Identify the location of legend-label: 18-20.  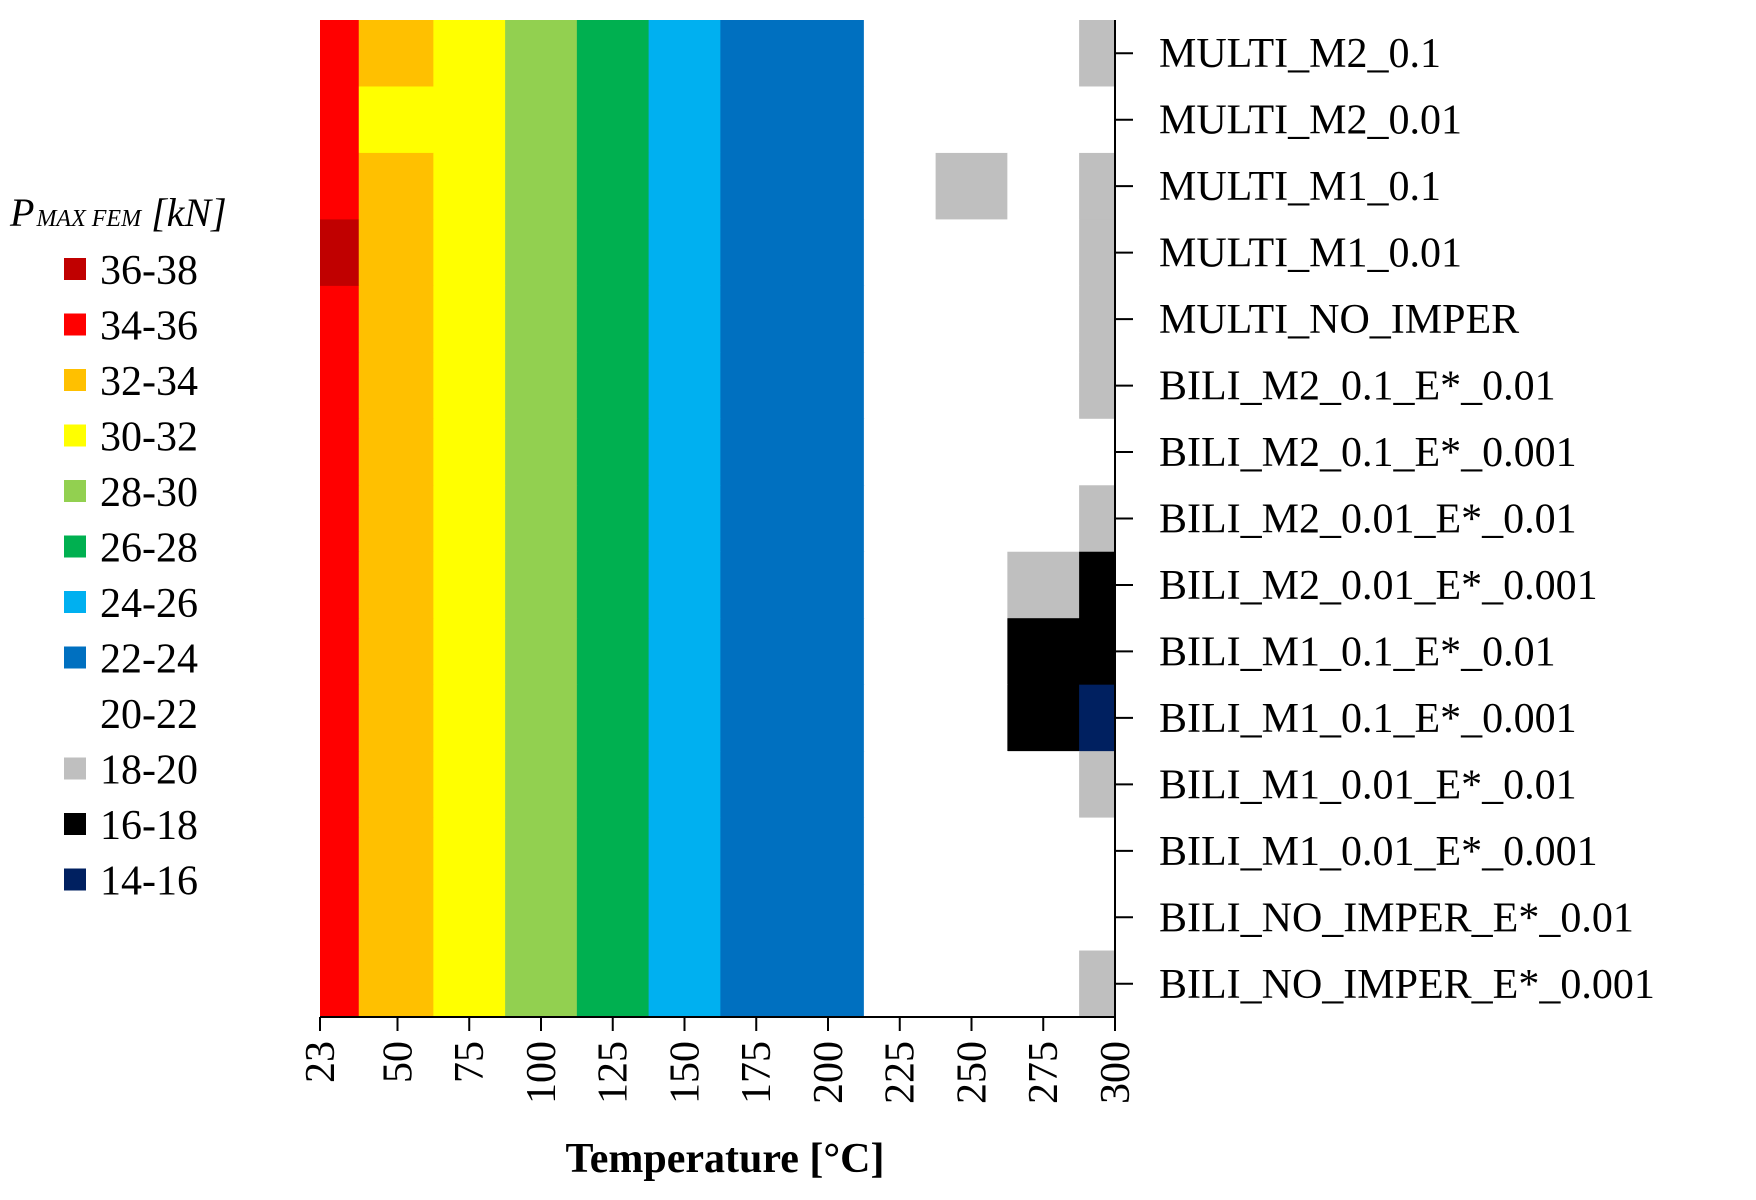
(149, 771).